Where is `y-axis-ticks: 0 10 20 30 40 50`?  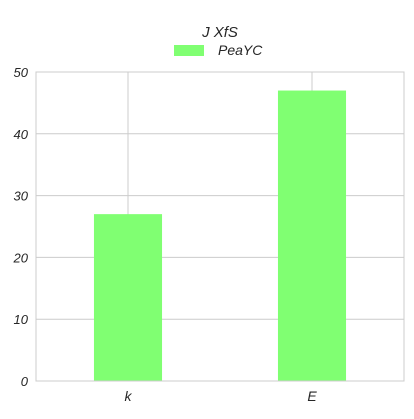 y-axis-ticks: 0 10 20 30 40 50 is located at coordinates (21, 227).